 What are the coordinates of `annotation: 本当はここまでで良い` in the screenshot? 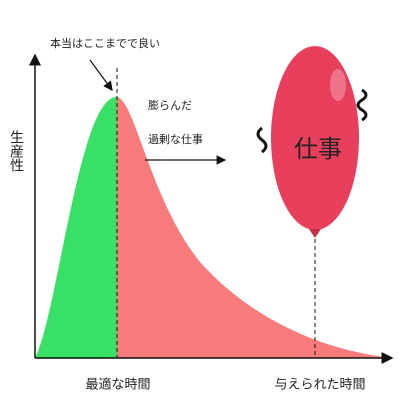 It's located at (105, 43).